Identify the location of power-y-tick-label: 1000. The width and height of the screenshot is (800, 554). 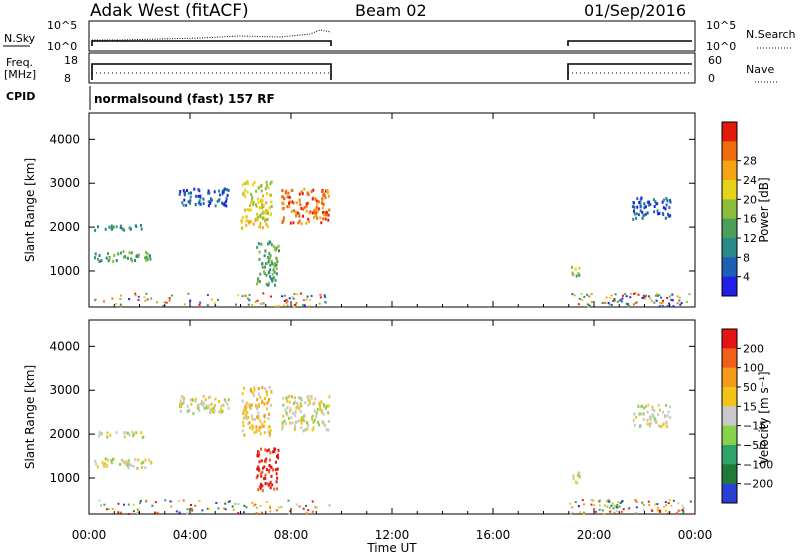
(64, 271).